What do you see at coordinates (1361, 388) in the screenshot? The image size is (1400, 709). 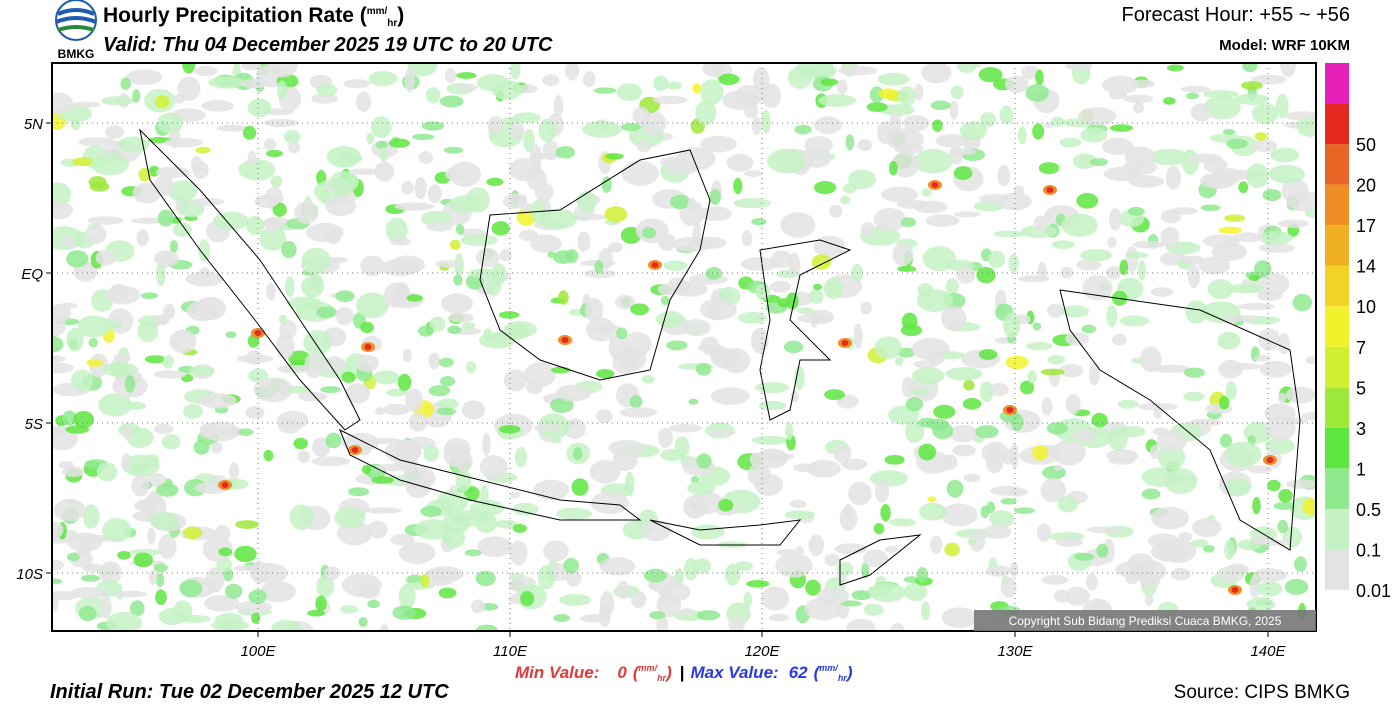 I see `legend-label: 5` at bounding box center [1361, 388].